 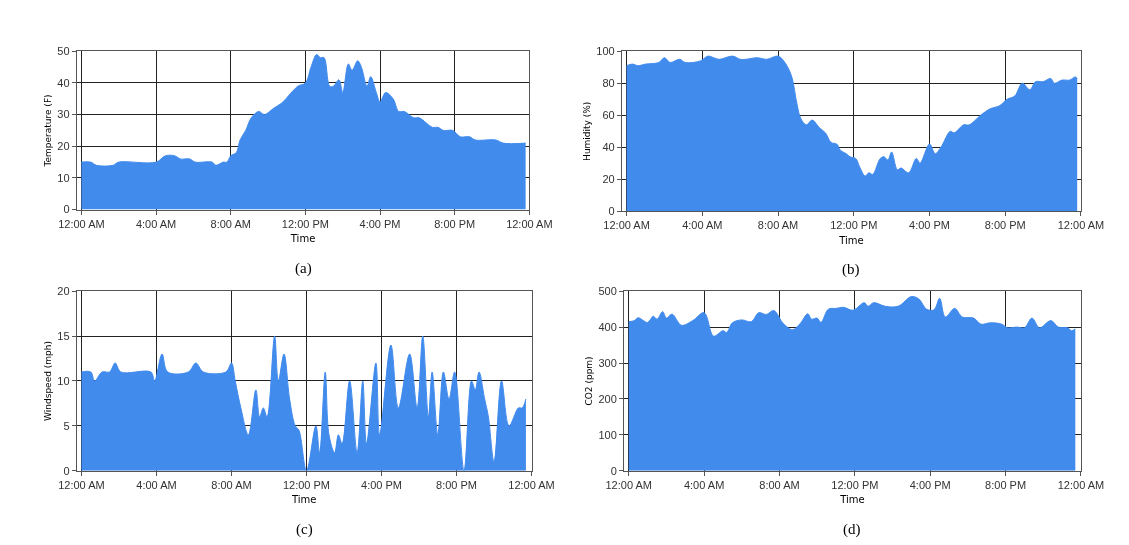 I want to click on y-tick-label: 500, so click(x=607, y=291).